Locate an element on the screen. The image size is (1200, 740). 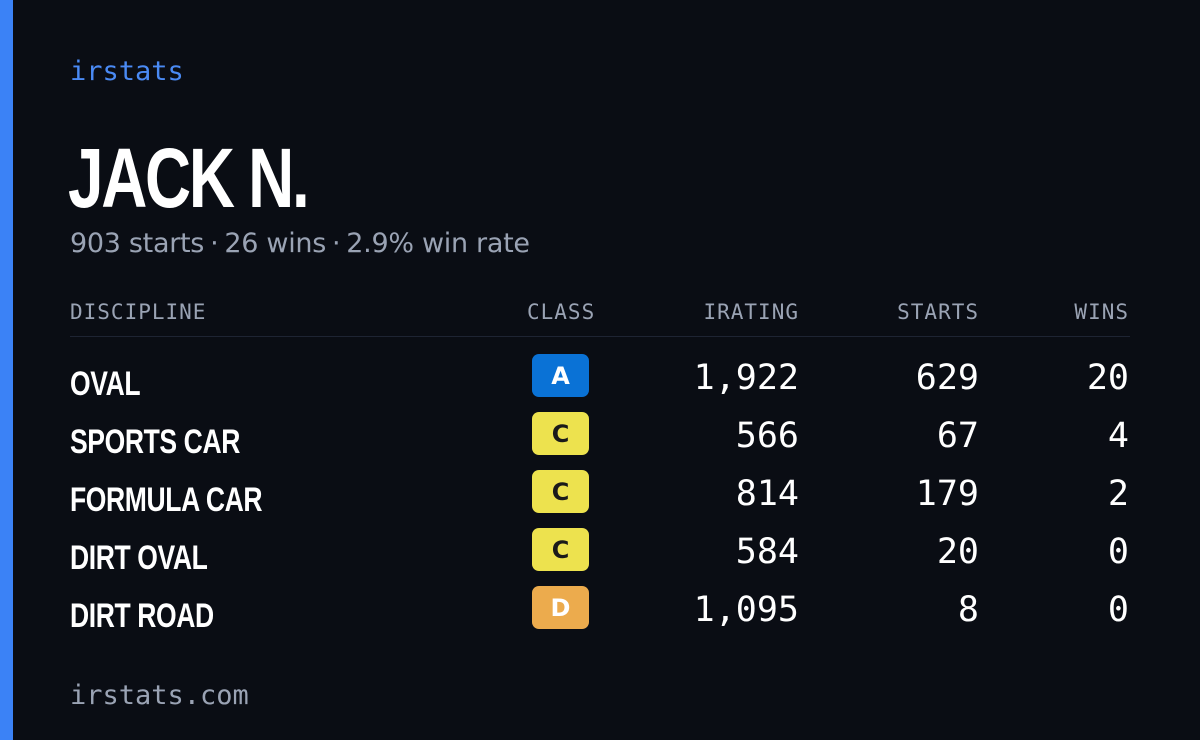
wins-value: 4 is located at coordinates (1118, 436).